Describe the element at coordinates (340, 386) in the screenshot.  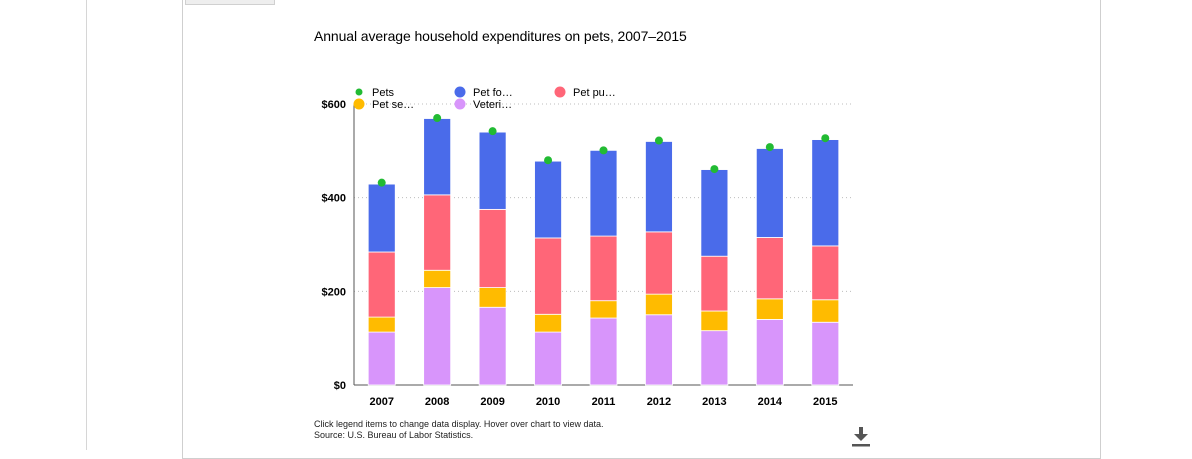
I see `y-tick-label: $0` at that location.